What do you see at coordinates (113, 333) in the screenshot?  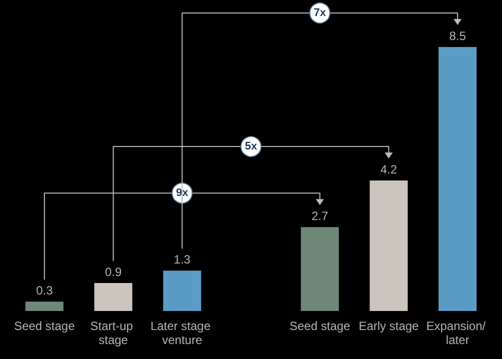 I see `x-tick-label: Start-up stage` at bounding box center [113, 333].